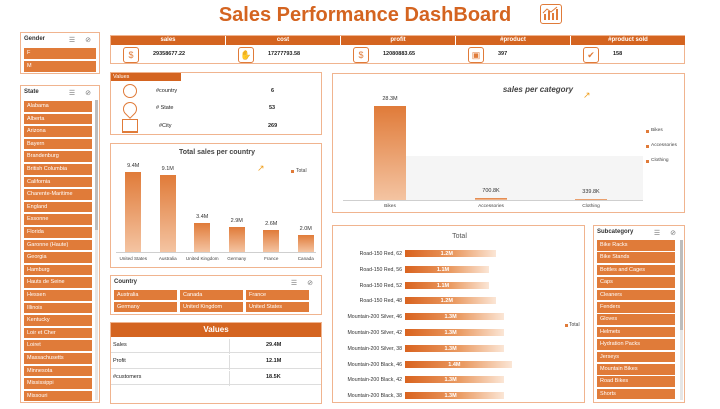 The height and width of the screenshot is (409, 720). What do you see at coordinates (202, 217) in the screenshot?
I see `country-bar-value: 3.4M` at bounding box center [202, 217].